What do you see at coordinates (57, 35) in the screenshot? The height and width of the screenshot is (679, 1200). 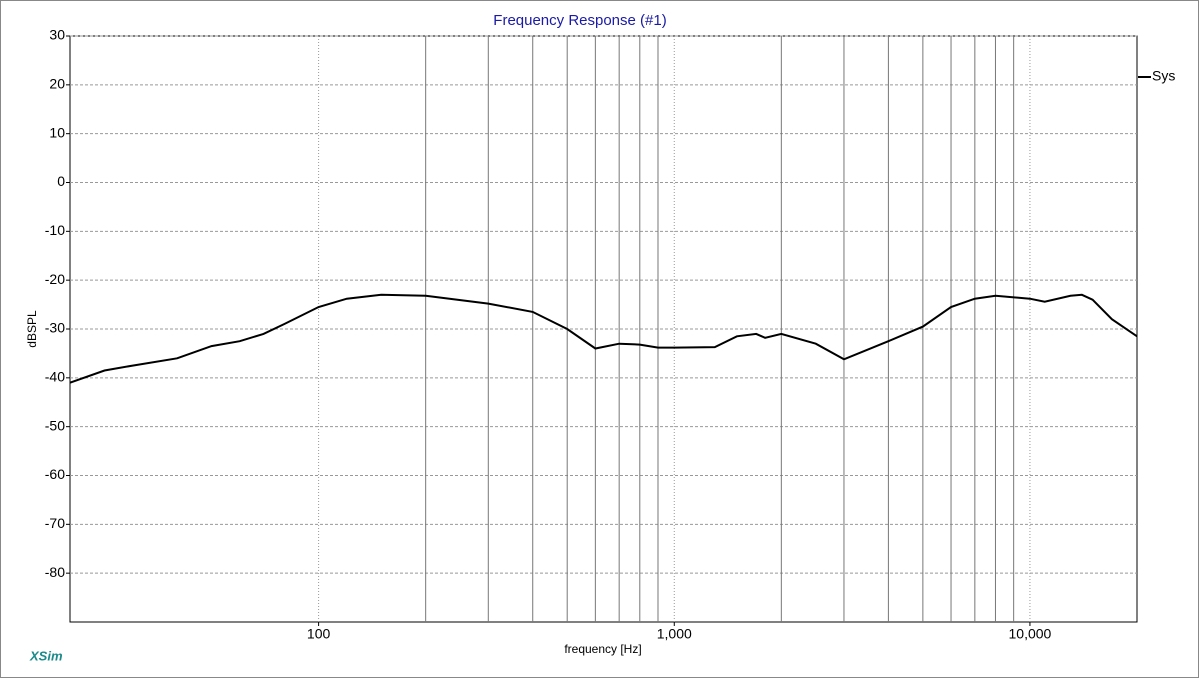 I see `y-tick-label: 30` at bounding box center [57, 35].